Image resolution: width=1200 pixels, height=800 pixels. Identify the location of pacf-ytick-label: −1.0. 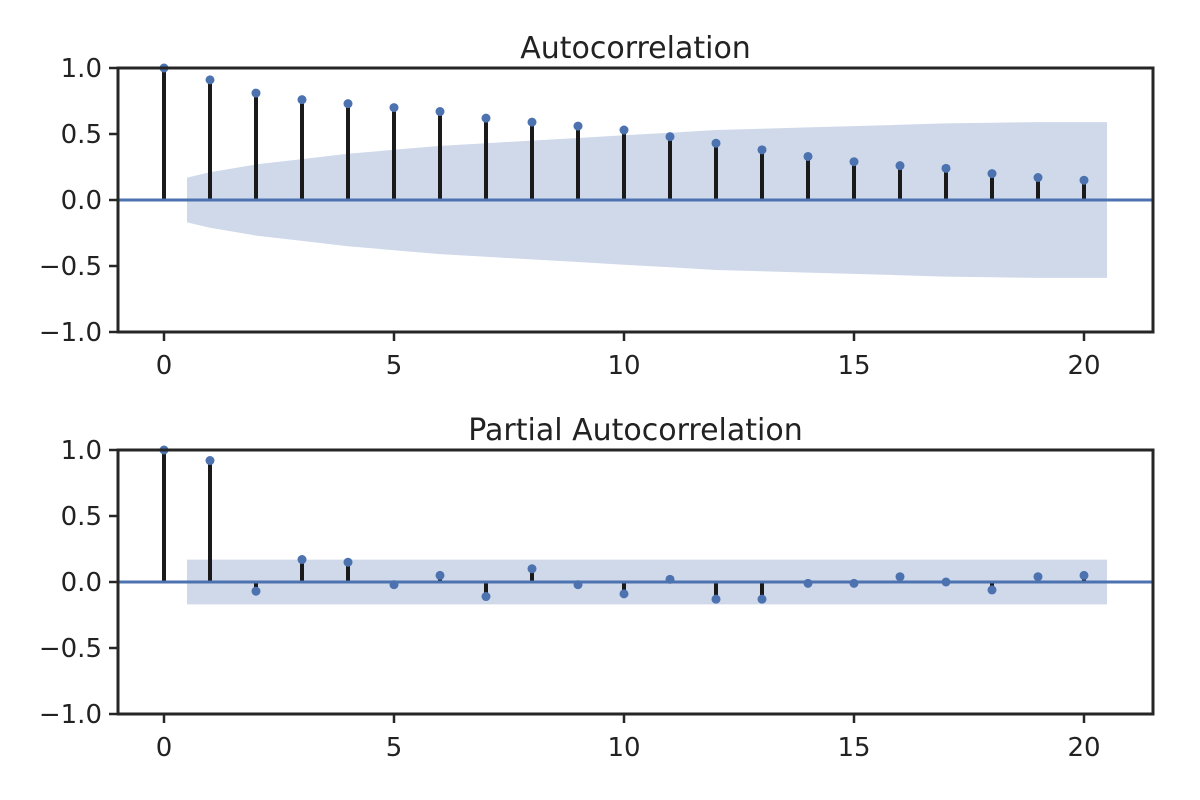
(70, 715).